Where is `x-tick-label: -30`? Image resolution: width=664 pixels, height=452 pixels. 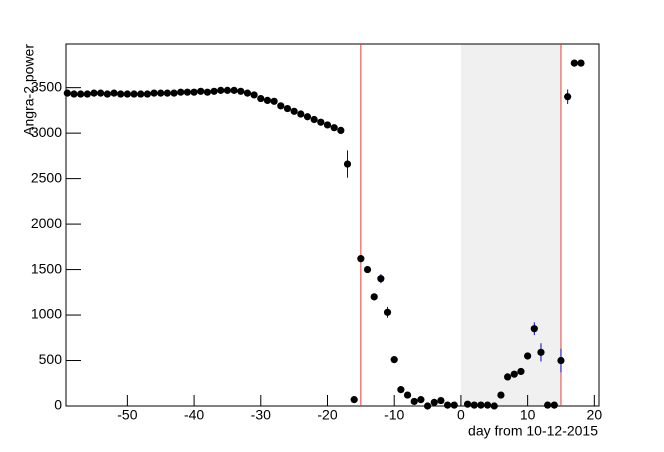 x-tick-label: -30 is located at coordinates (261, 415).